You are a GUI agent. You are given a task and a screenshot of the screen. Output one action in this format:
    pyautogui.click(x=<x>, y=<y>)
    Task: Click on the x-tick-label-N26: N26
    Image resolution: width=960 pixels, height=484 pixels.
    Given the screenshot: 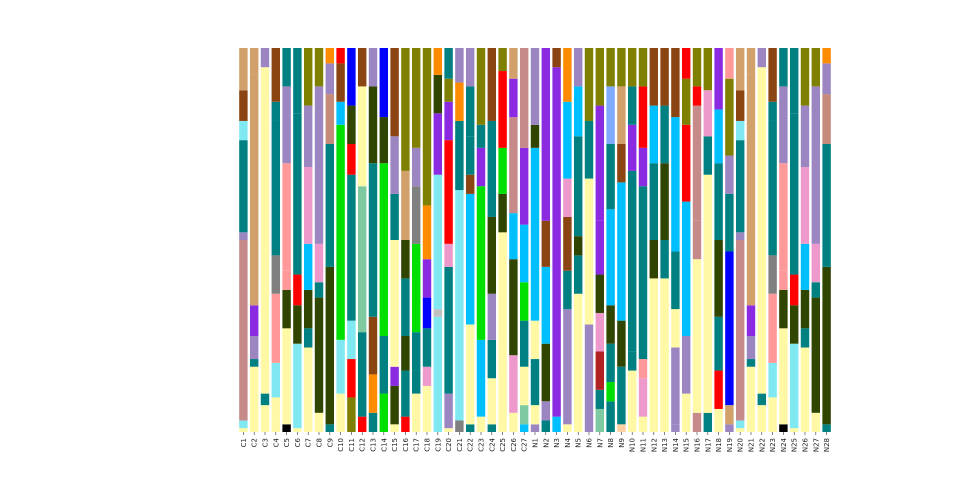 What is the action you would take?
    pyautogui.click(x=806, y=444)
    